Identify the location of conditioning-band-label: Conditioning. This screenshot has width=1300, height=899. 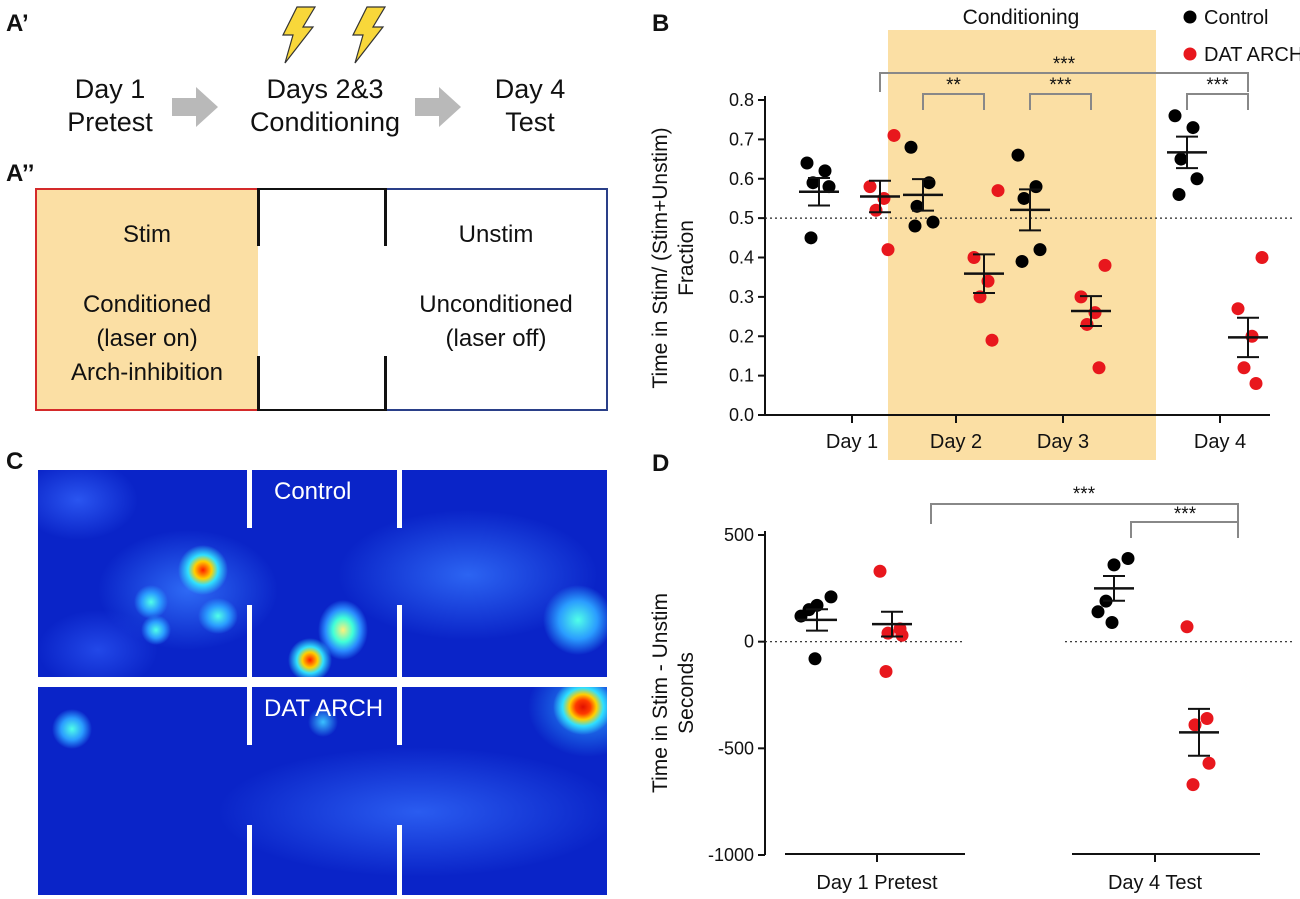
(1021, 17).